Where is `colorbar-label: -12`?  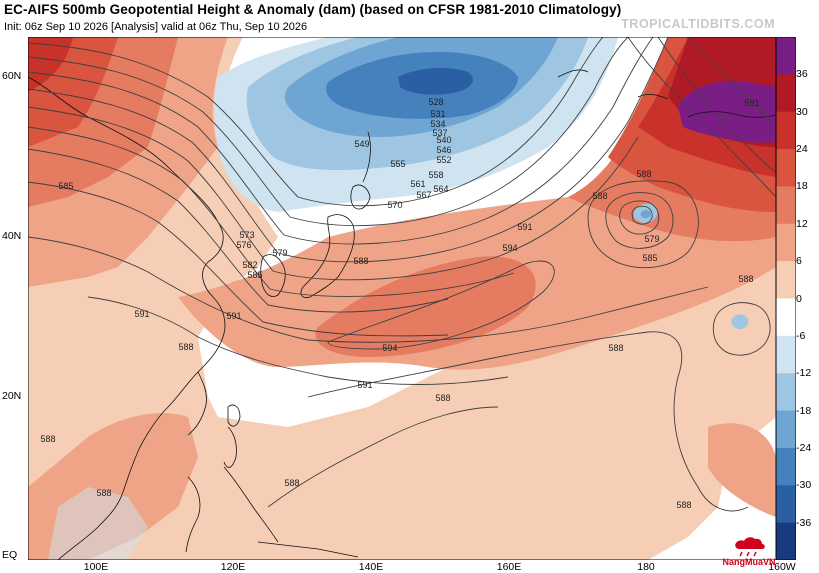
colorbar-label: -12 is located at coordinates (804, 373).